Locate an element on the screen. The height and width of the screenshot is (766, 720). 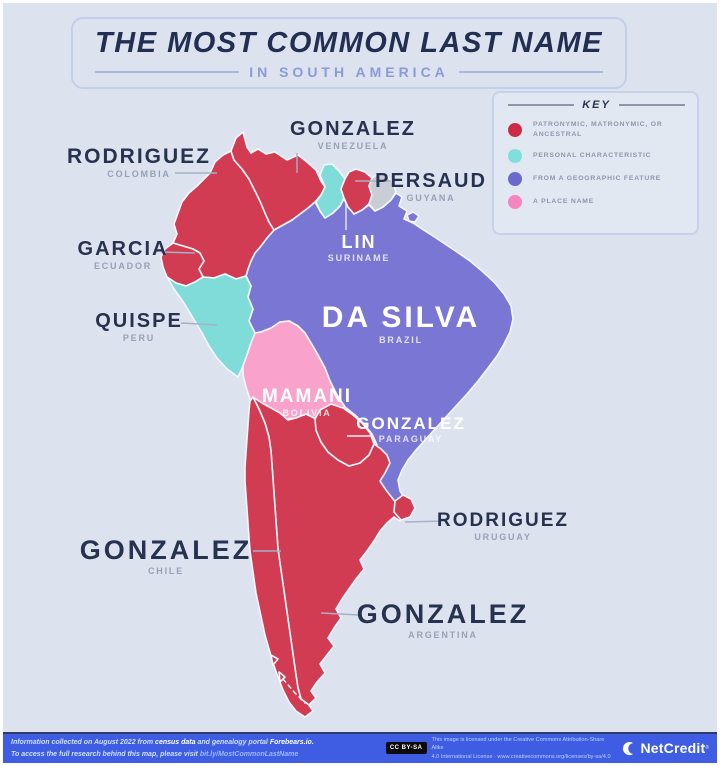
key-dot-pink is located at coordinates (515, 202).